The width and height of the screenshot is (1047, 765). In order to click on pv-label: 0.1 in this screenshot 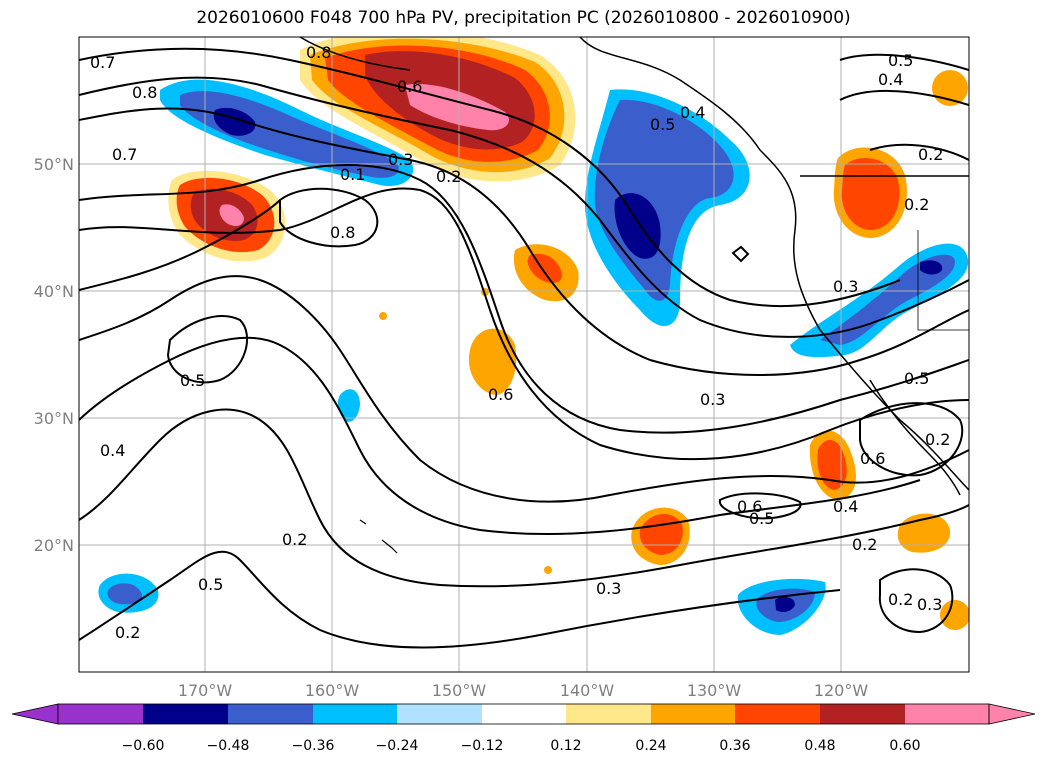, I will do `click(352, 174)`.